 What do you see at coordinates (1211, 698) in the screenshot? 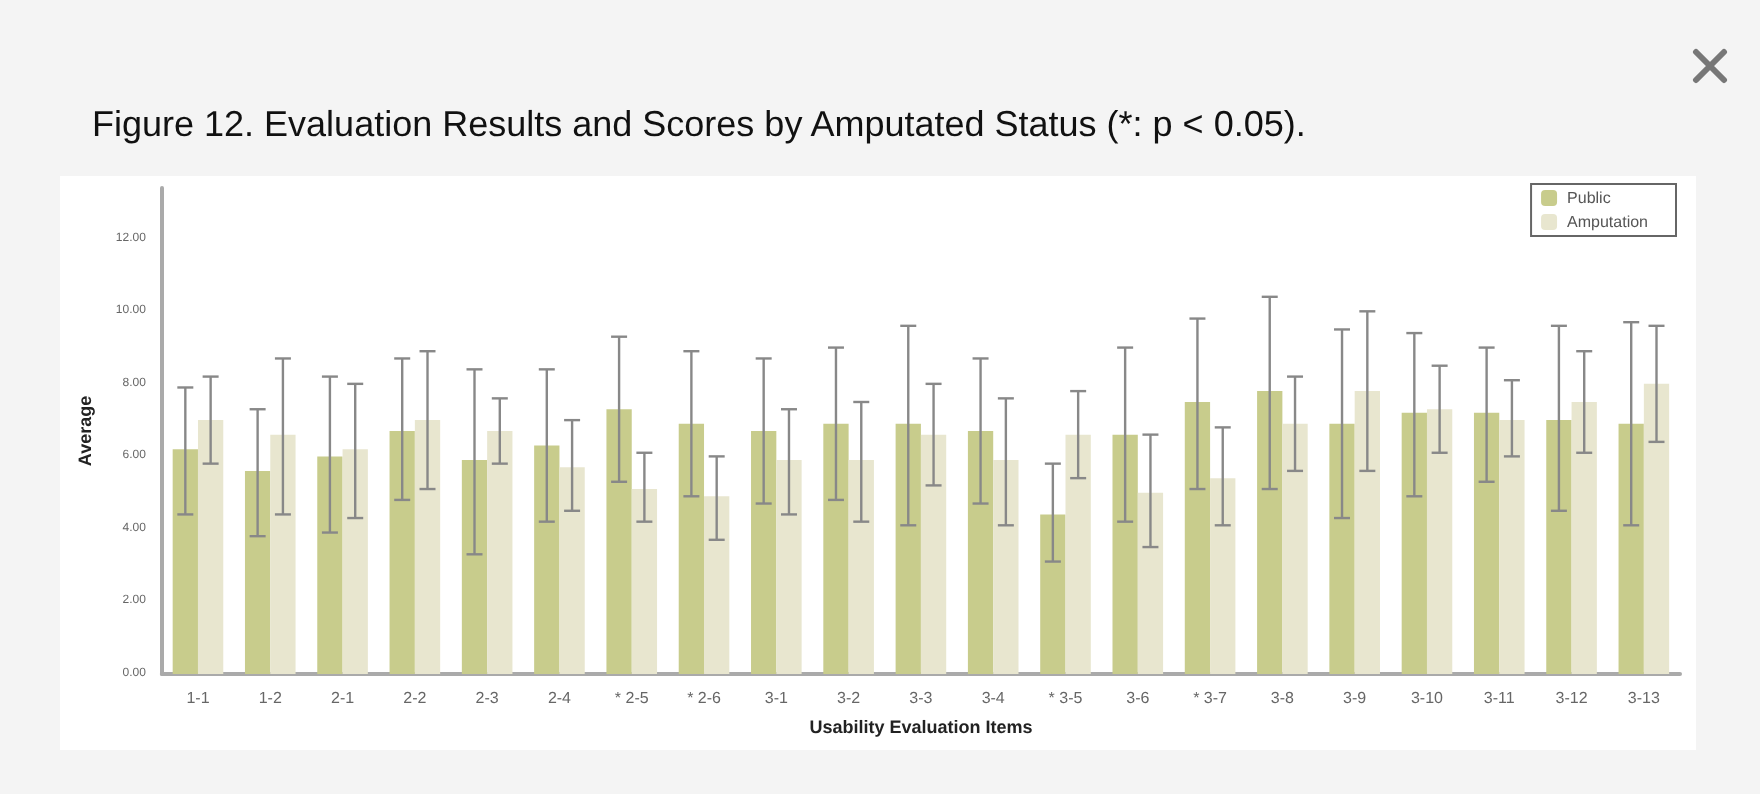
I see `x-tick-label: * 3-7` at bounding box center [1211, 698].